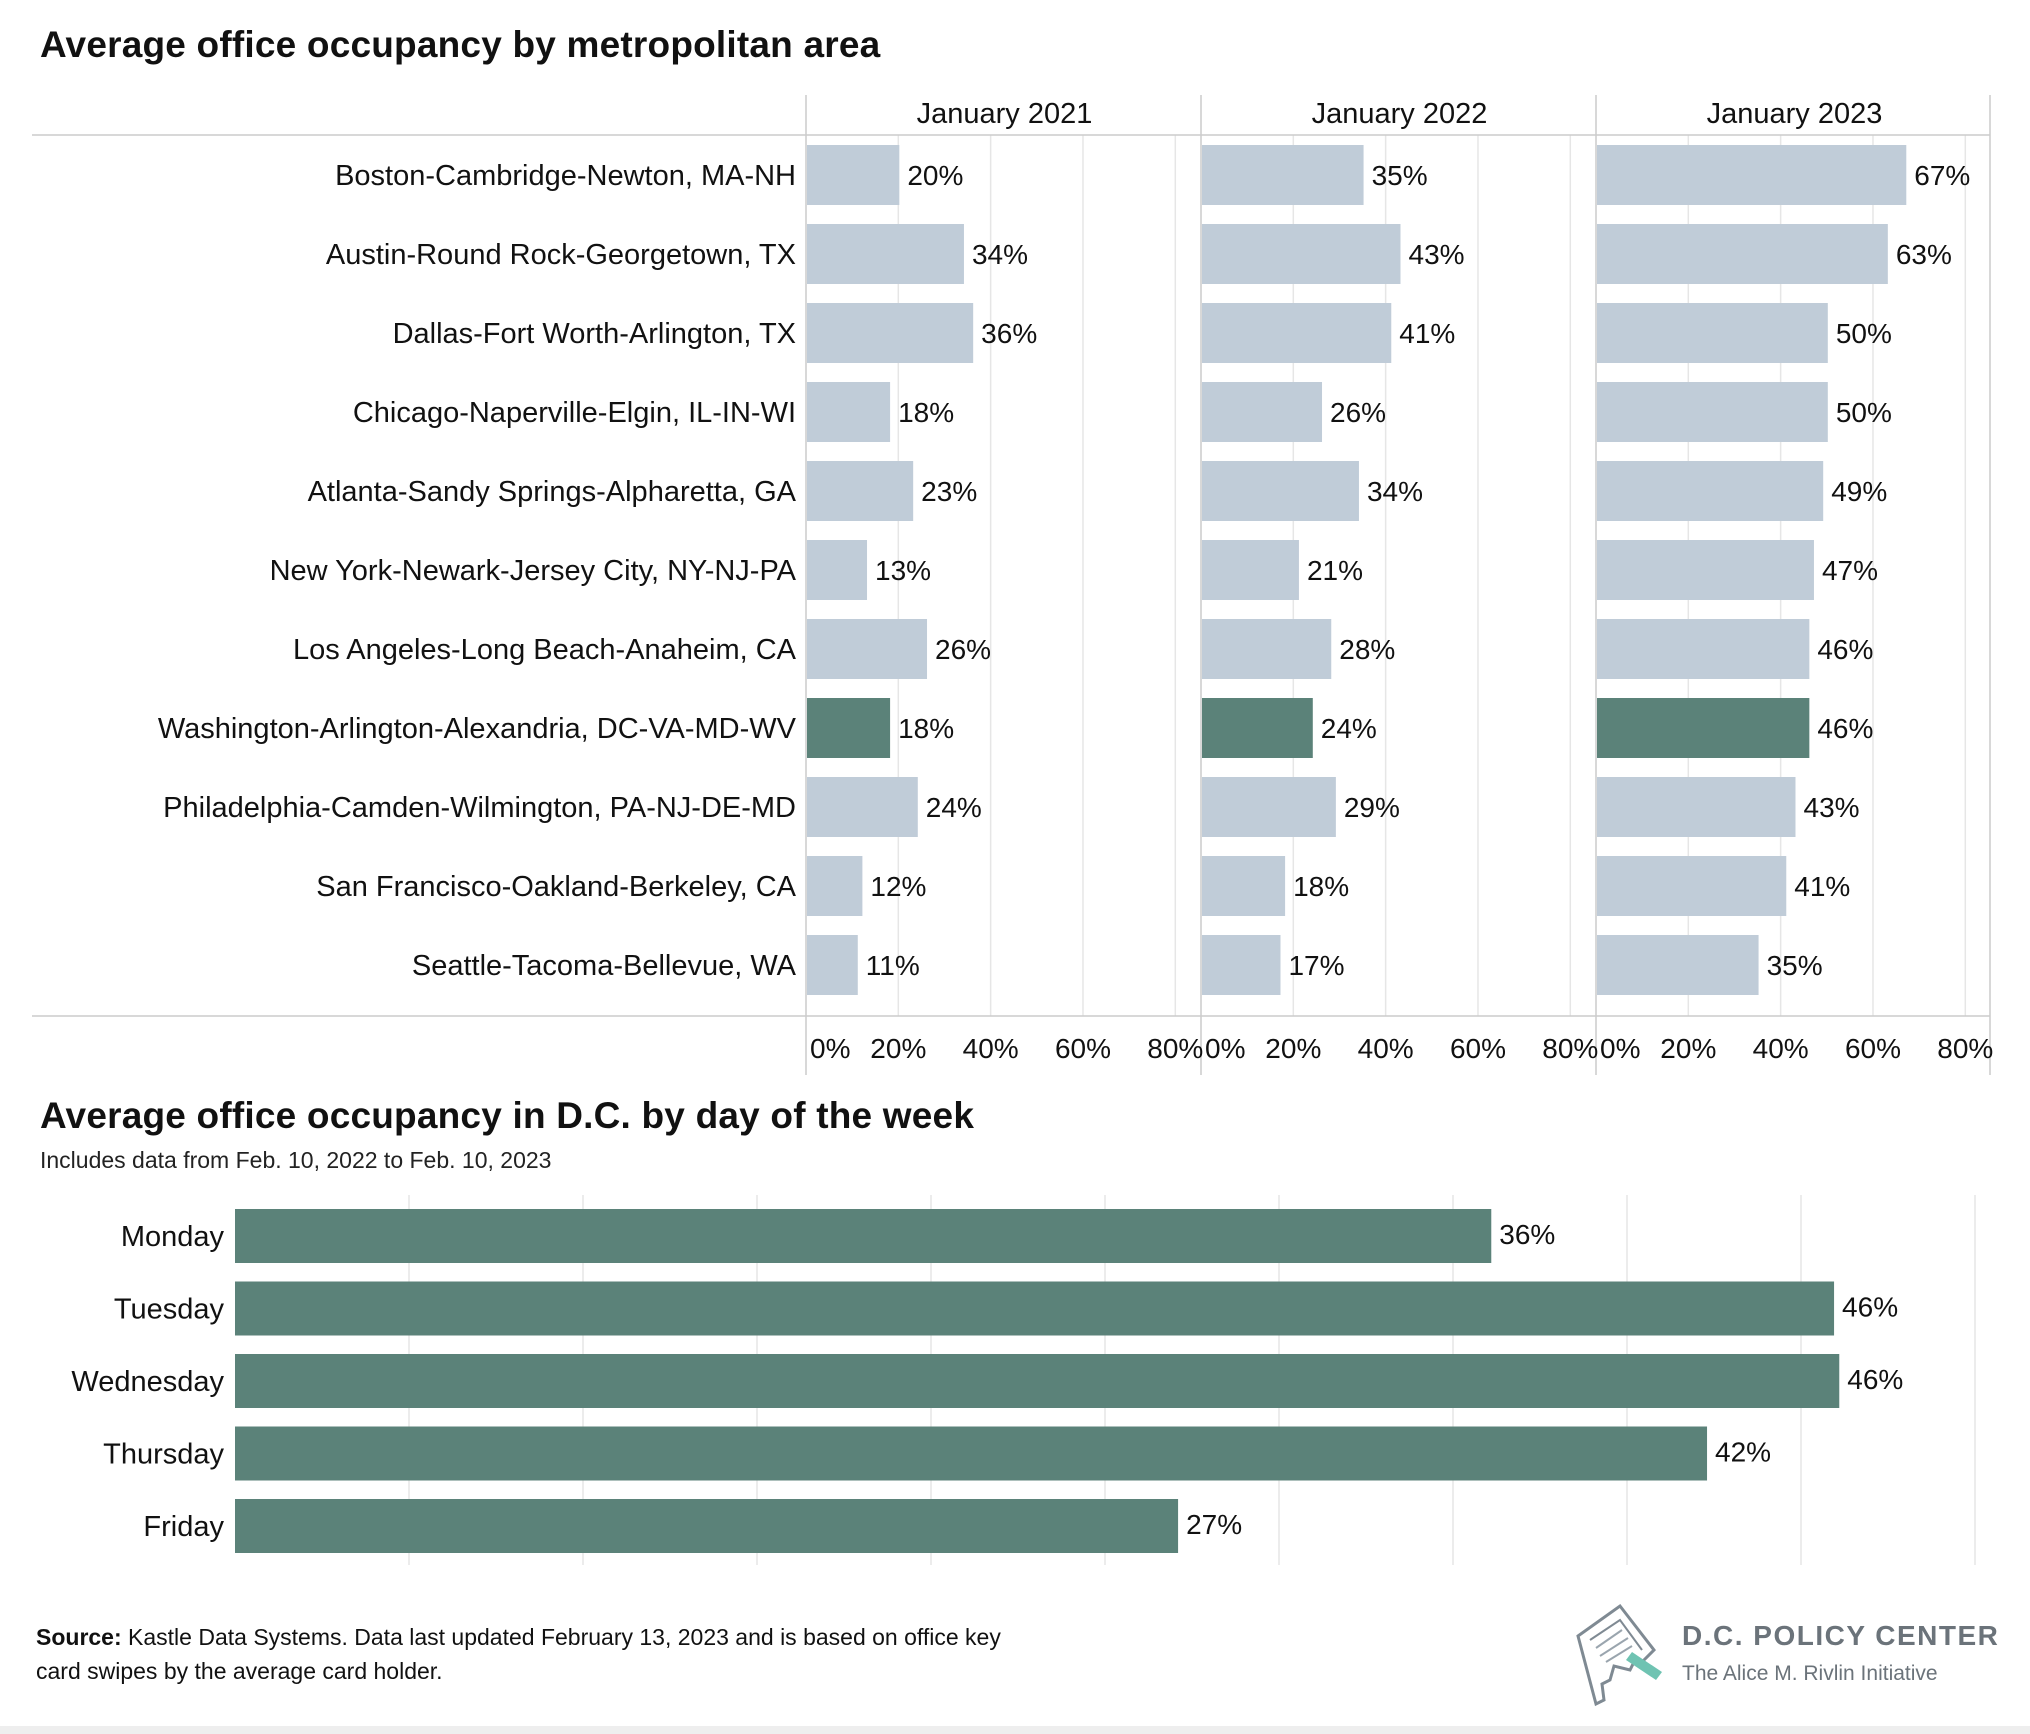  What do you see at coordinates (954, 807) in the screenshot?
I see `data-label: 24%` at bounding box center [954, 807].